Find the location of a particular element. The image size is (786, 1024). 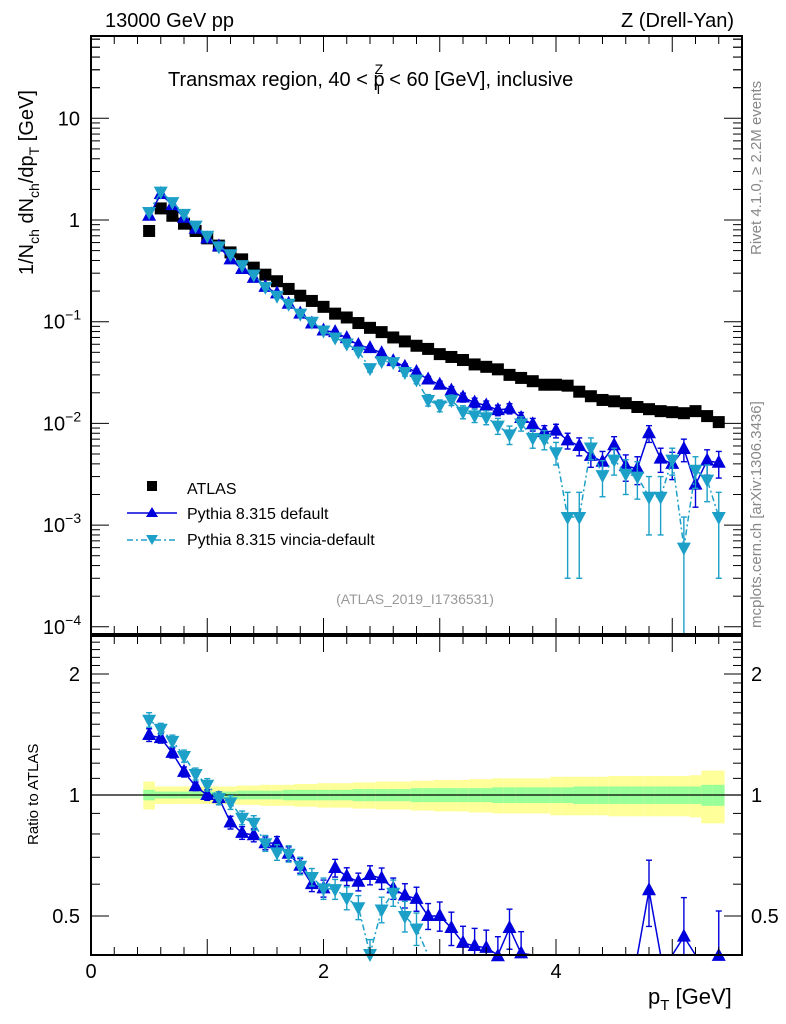

ratio-y-axis-label: Ratio to ATLAS is located at coordinates (33, 794).